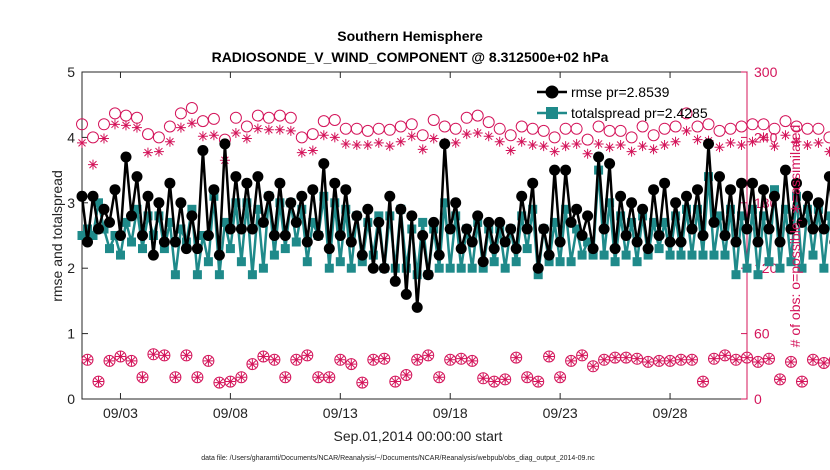  I want to click on y-tick-label: 1, so click(71, 334).